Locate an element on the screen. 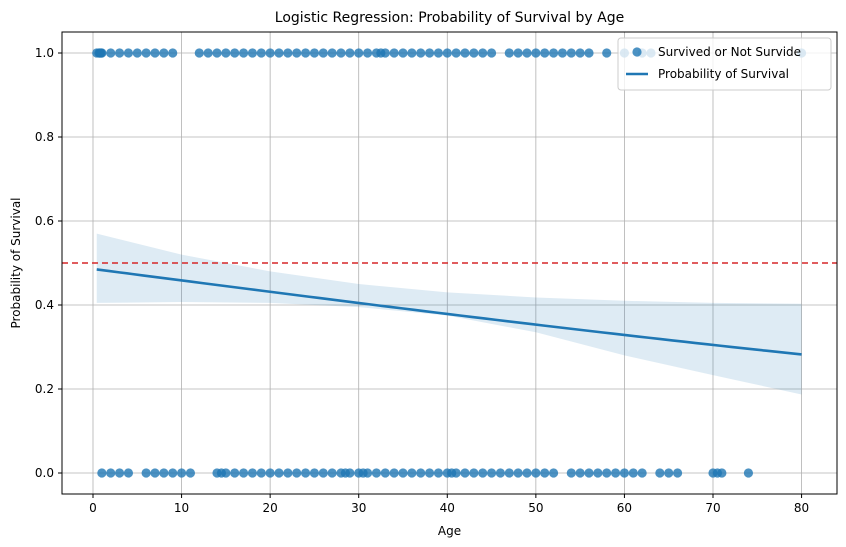 This screenshot has width=846, height=547. regression-line-group is located at coordinates (449, 312).